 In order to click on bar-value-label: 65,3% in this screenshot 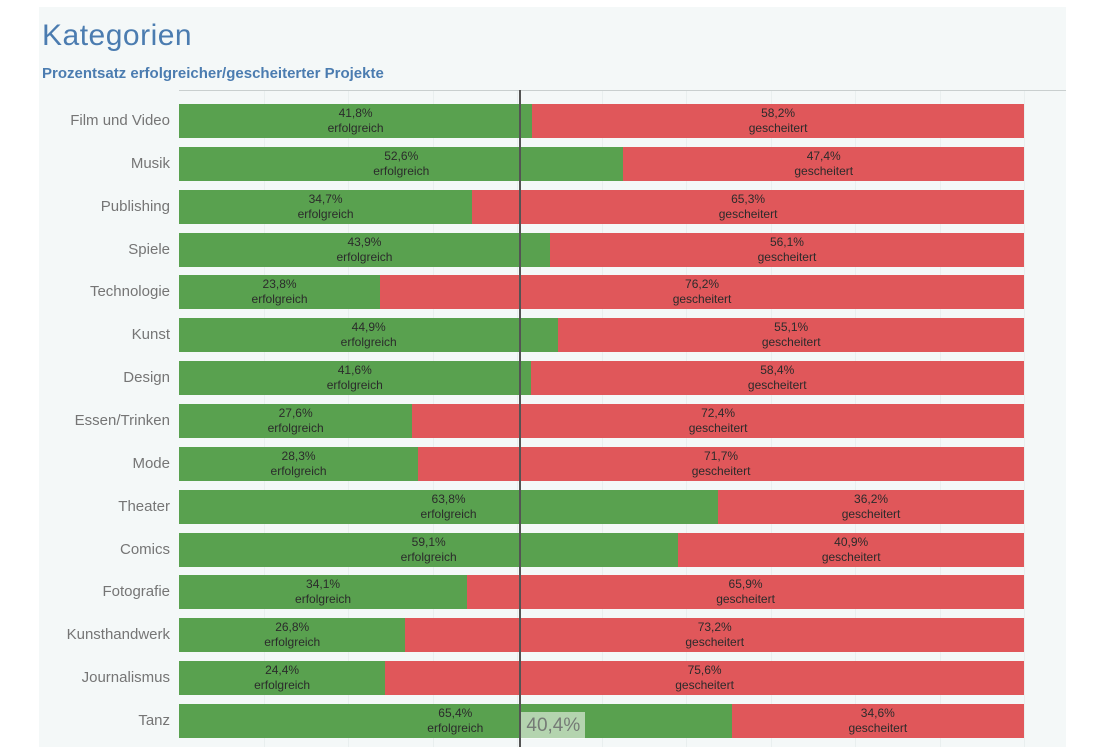, I will do `click(748, 198)`.